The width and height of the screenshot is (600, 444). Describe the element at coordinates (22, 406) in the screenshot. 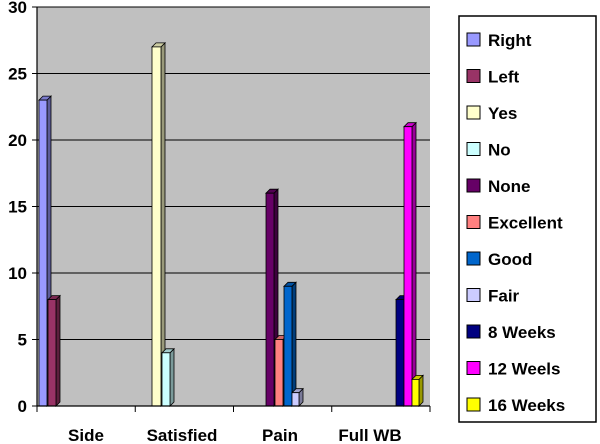

I see `y-tick-label: 0` at that location.